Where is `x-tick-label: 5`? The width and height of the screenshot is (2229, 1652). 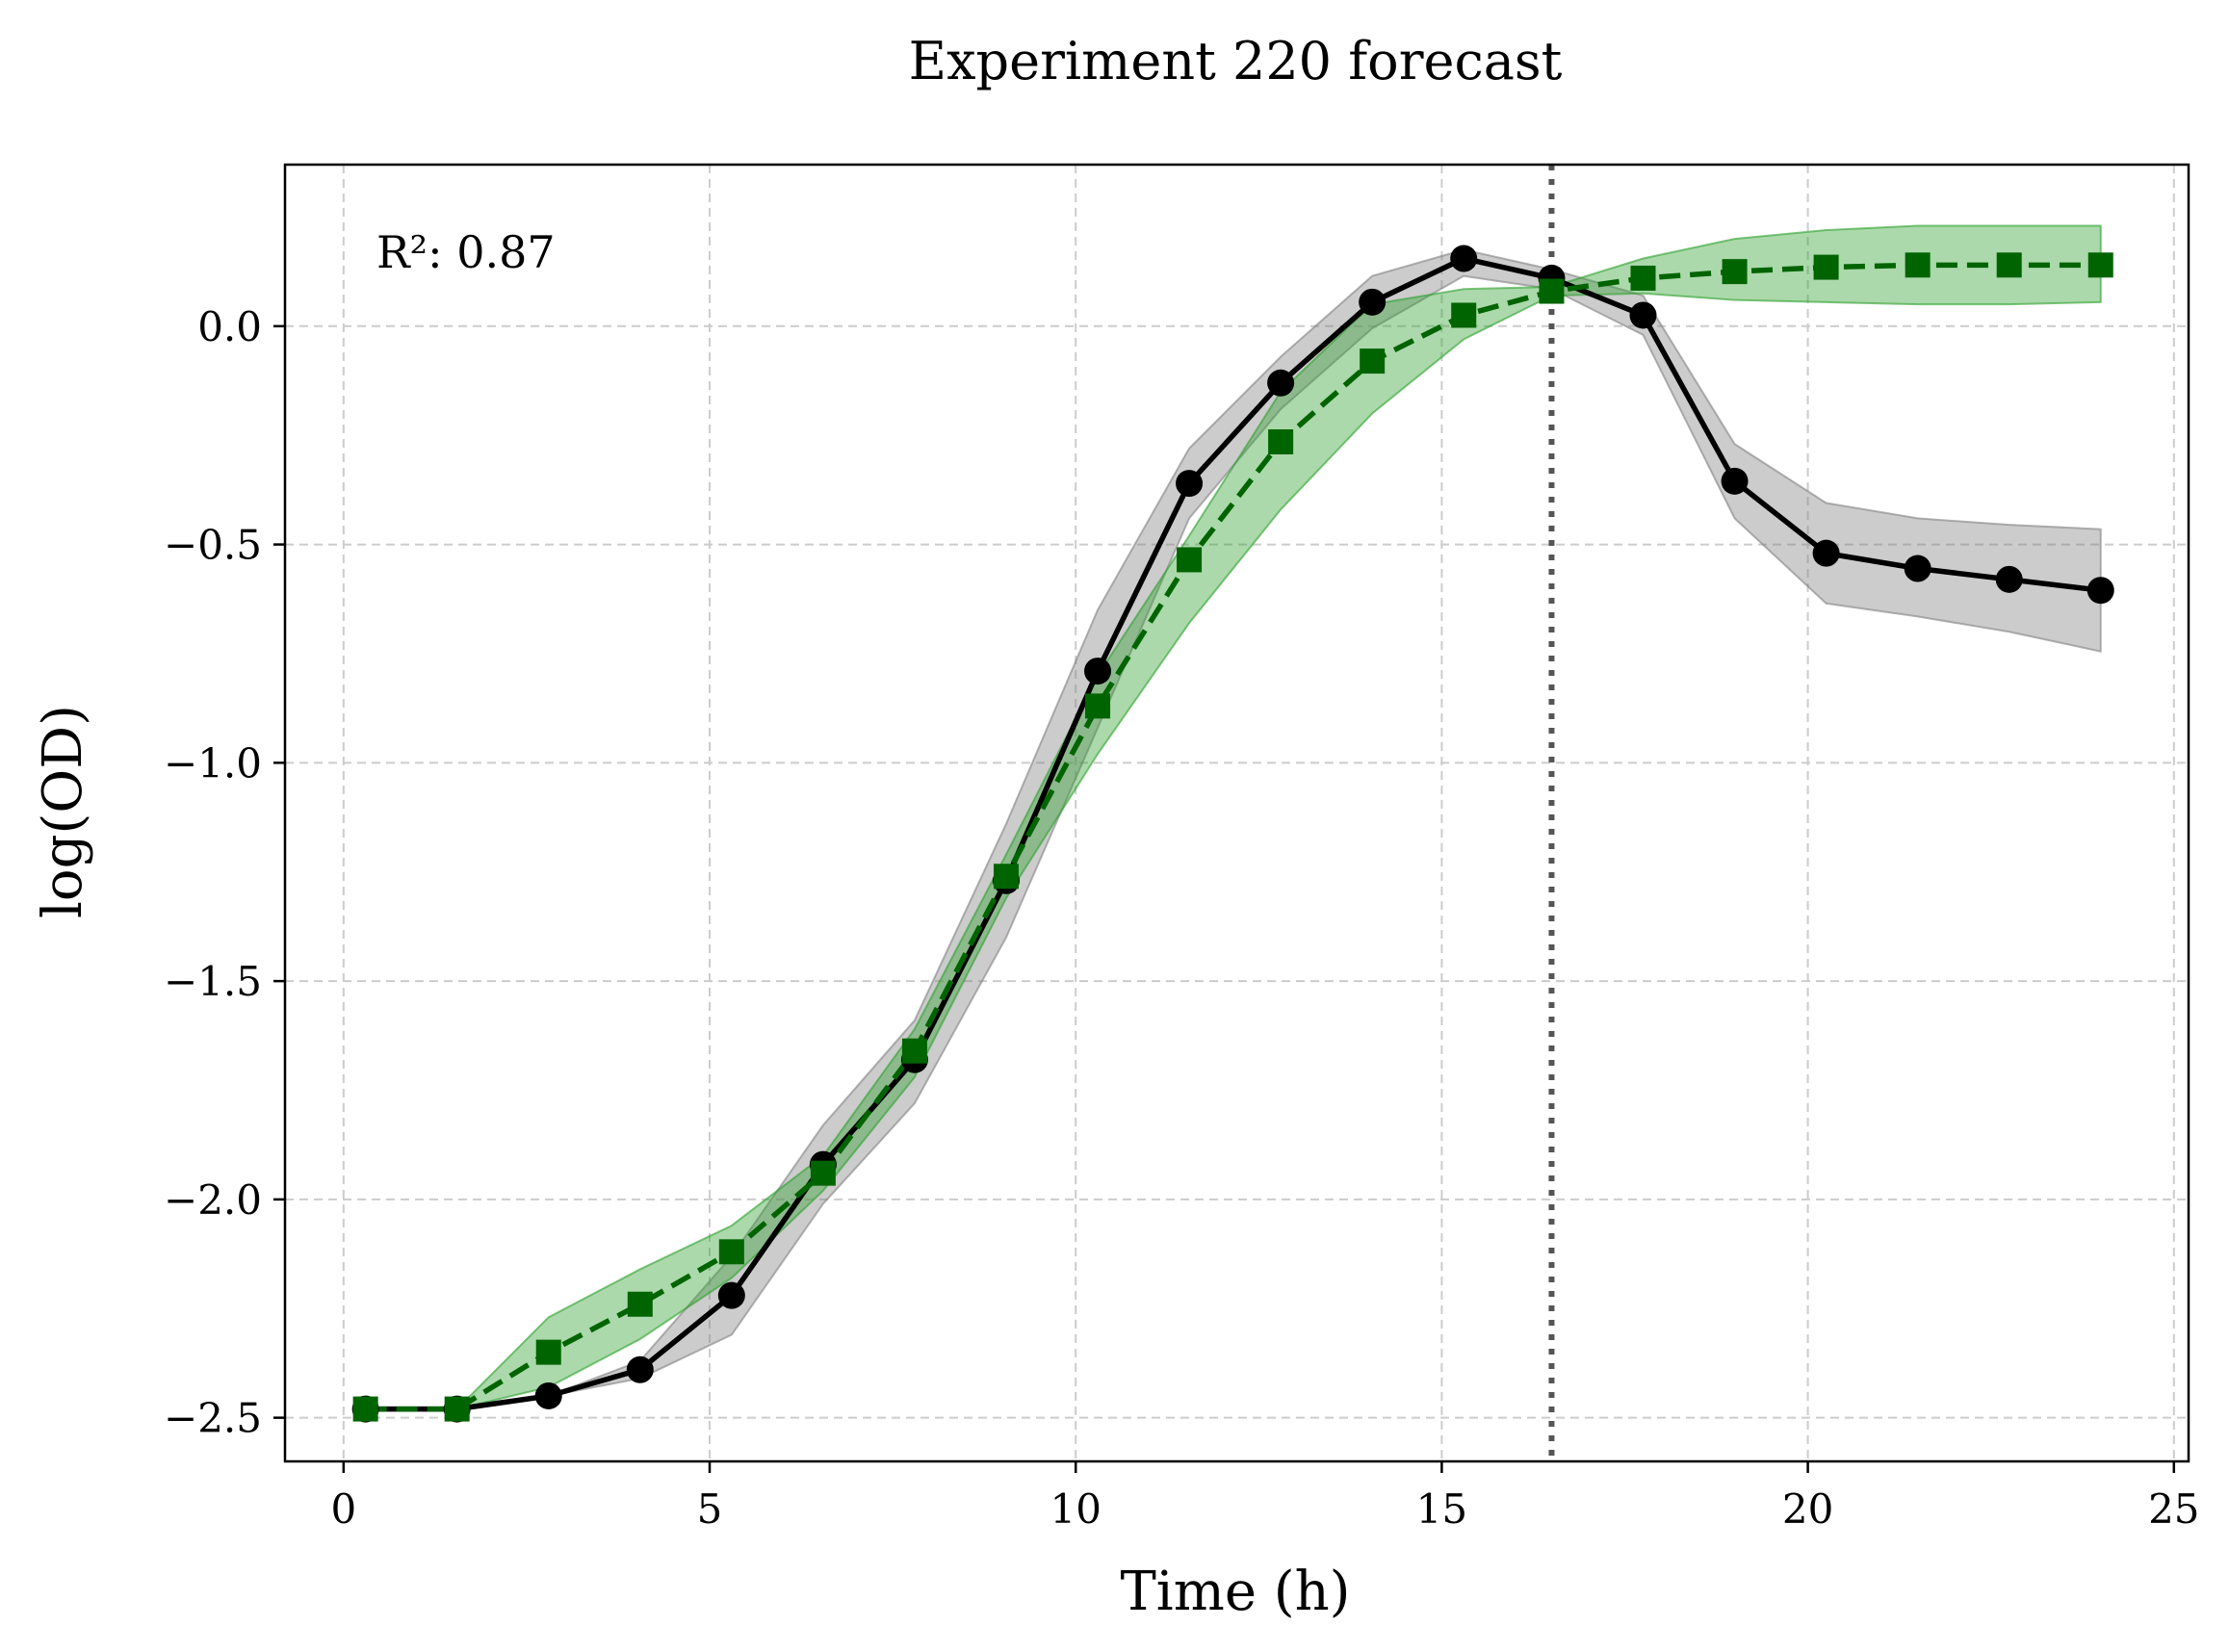
x-tick-label: 5 is located at coordinates (710, 1509).